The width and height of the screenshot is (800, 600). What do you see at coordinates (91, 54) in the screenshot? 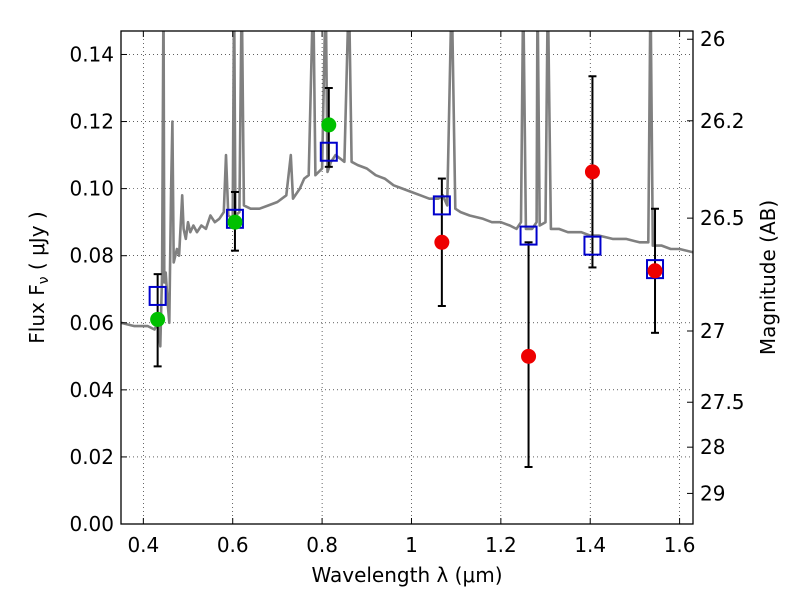
I see `y-tick-label: 0.14` at bounding box center [91, 54].